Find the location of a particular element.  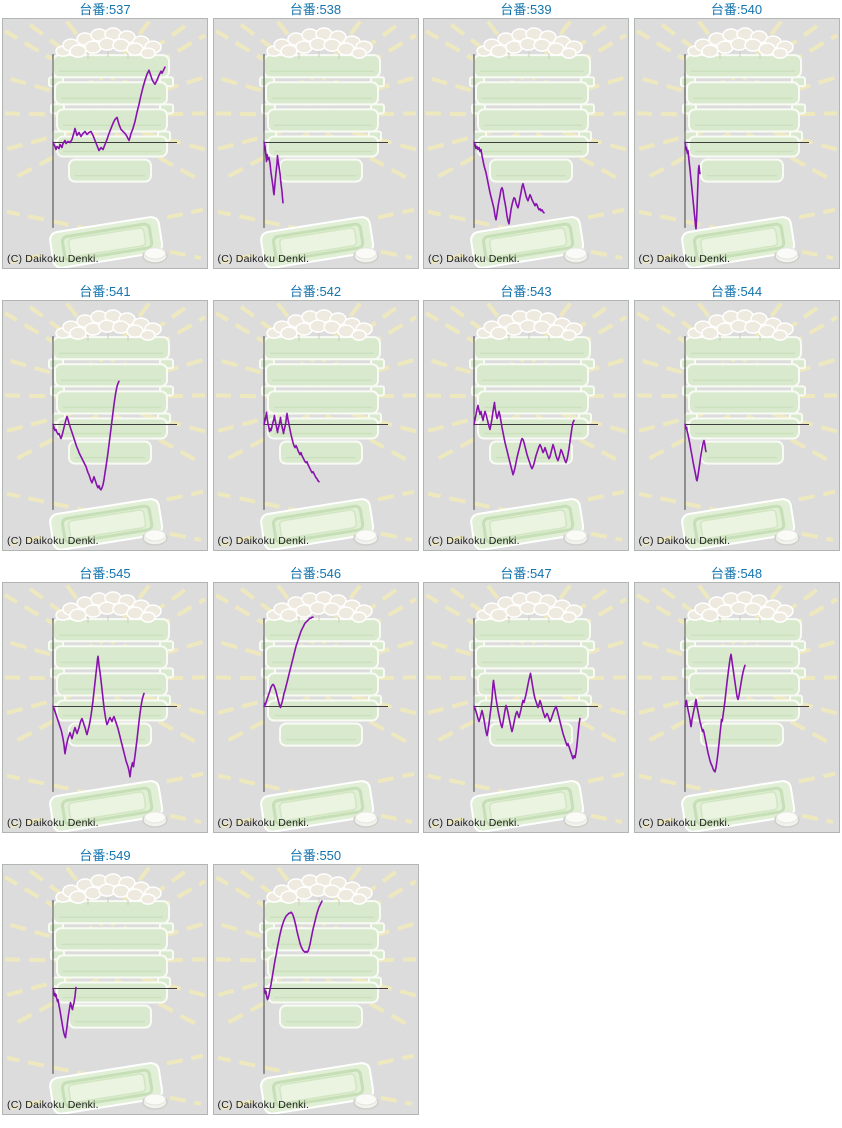

machine-title-link: 台番:549 is located at coordinates (105, 855).